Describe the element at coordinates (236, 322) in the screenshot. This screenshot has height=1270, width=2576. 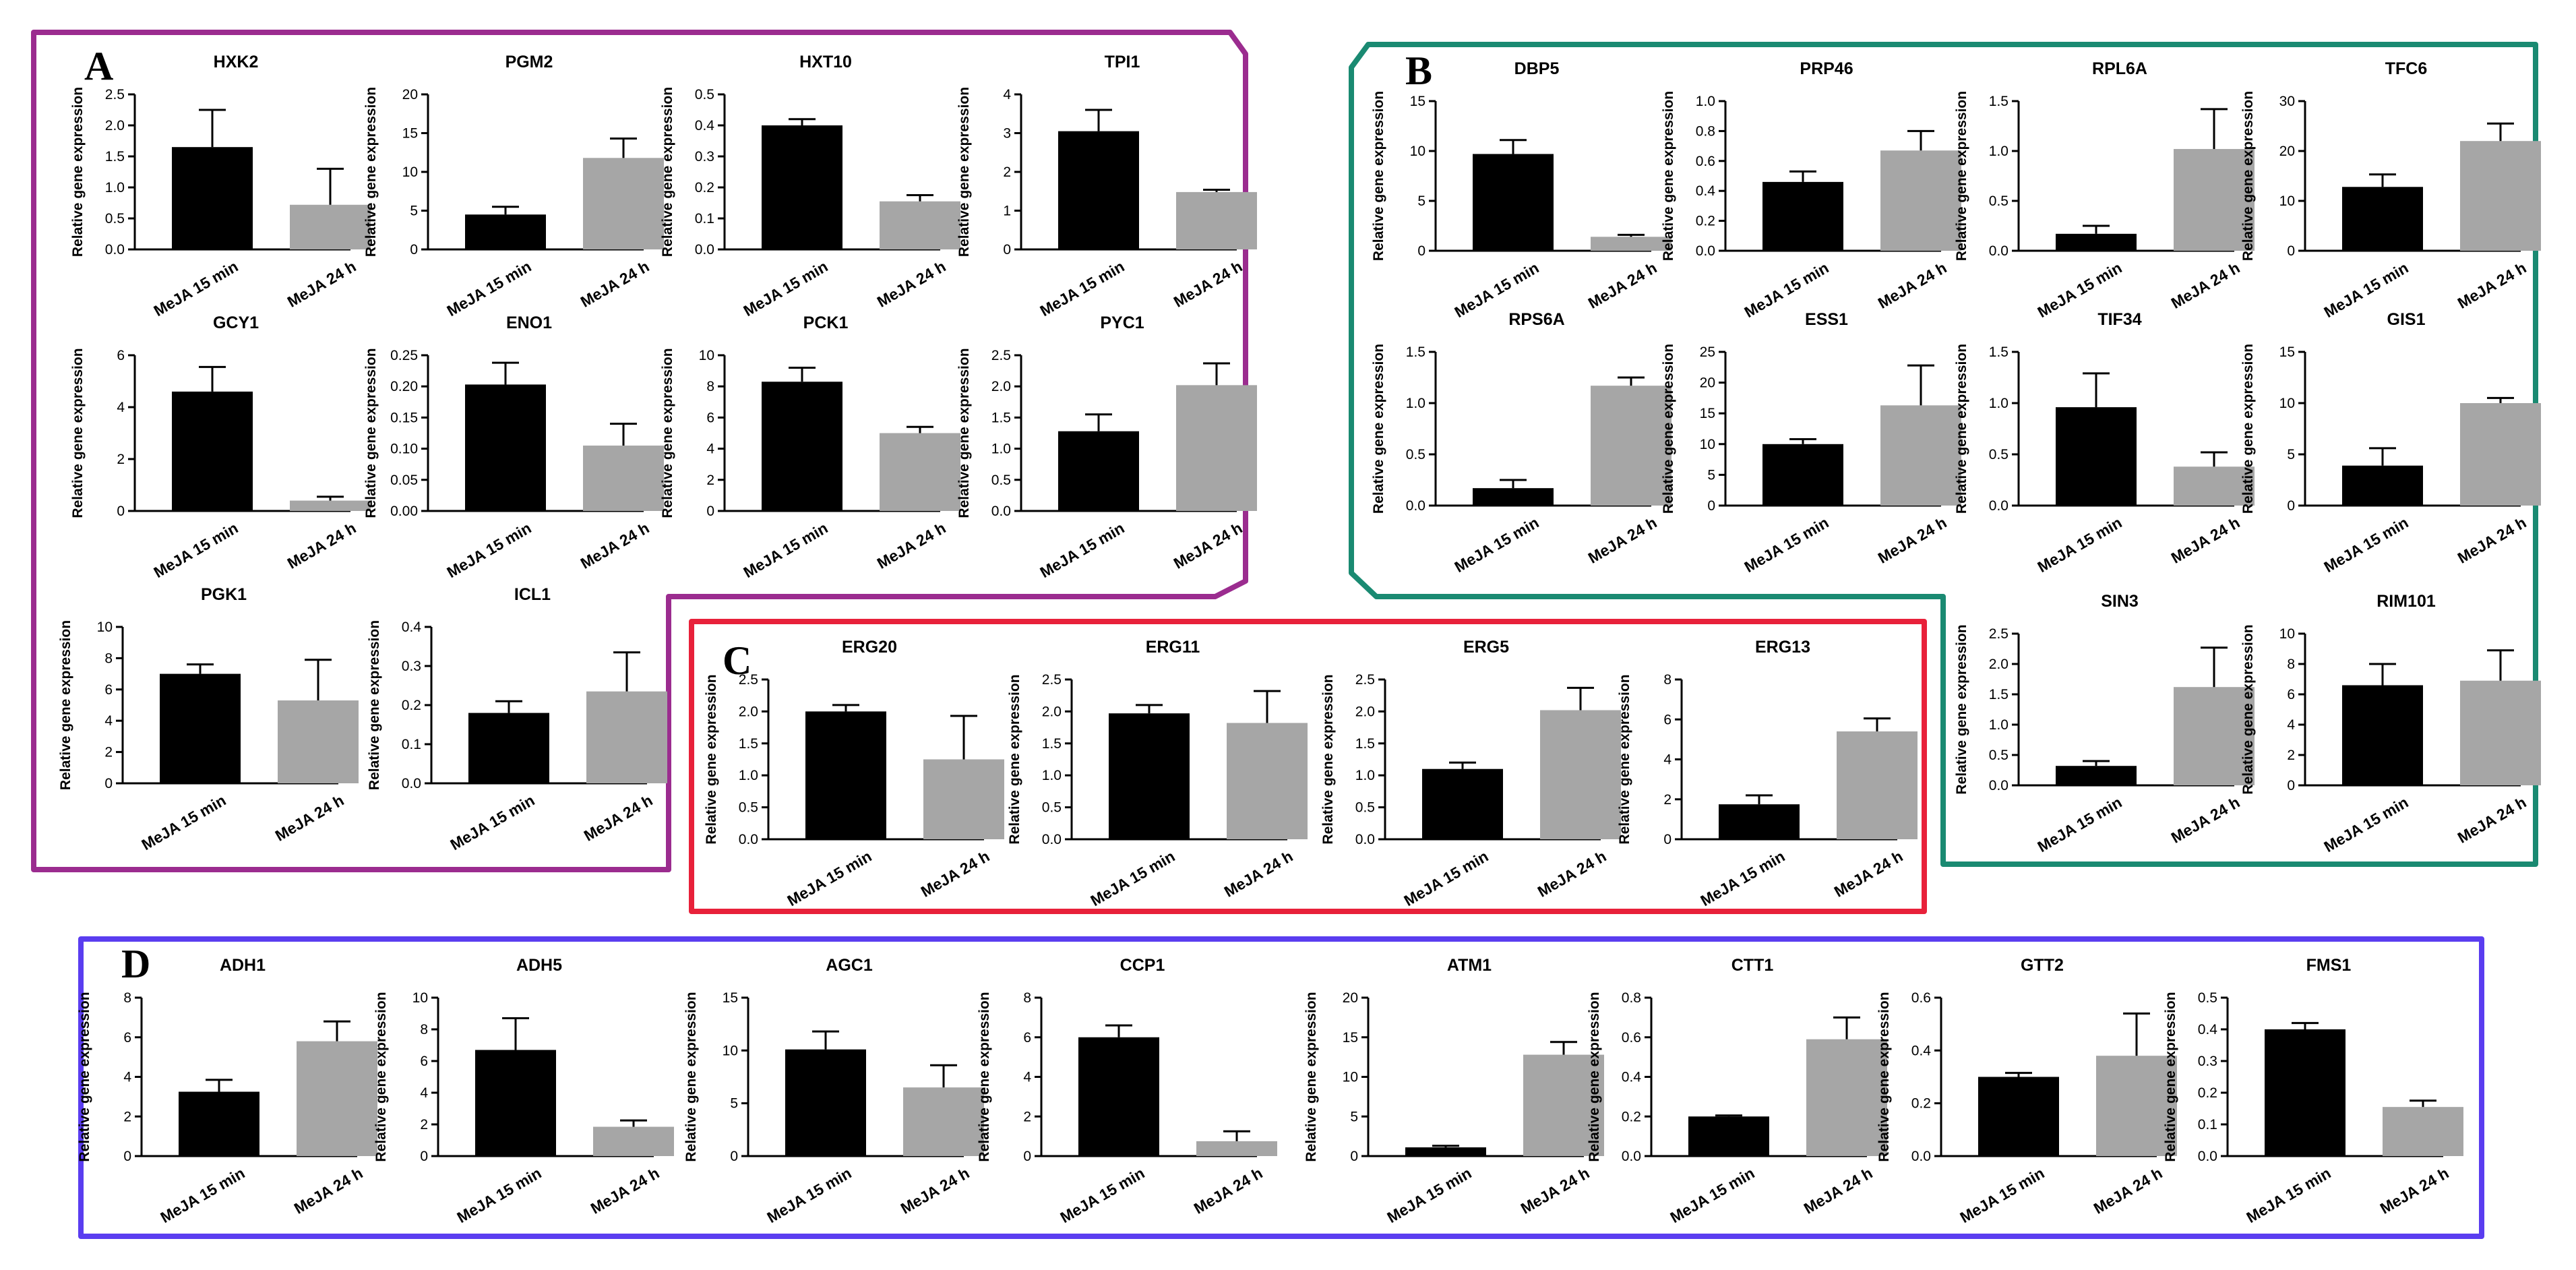
I see `chart-title: GCY1` at that location.